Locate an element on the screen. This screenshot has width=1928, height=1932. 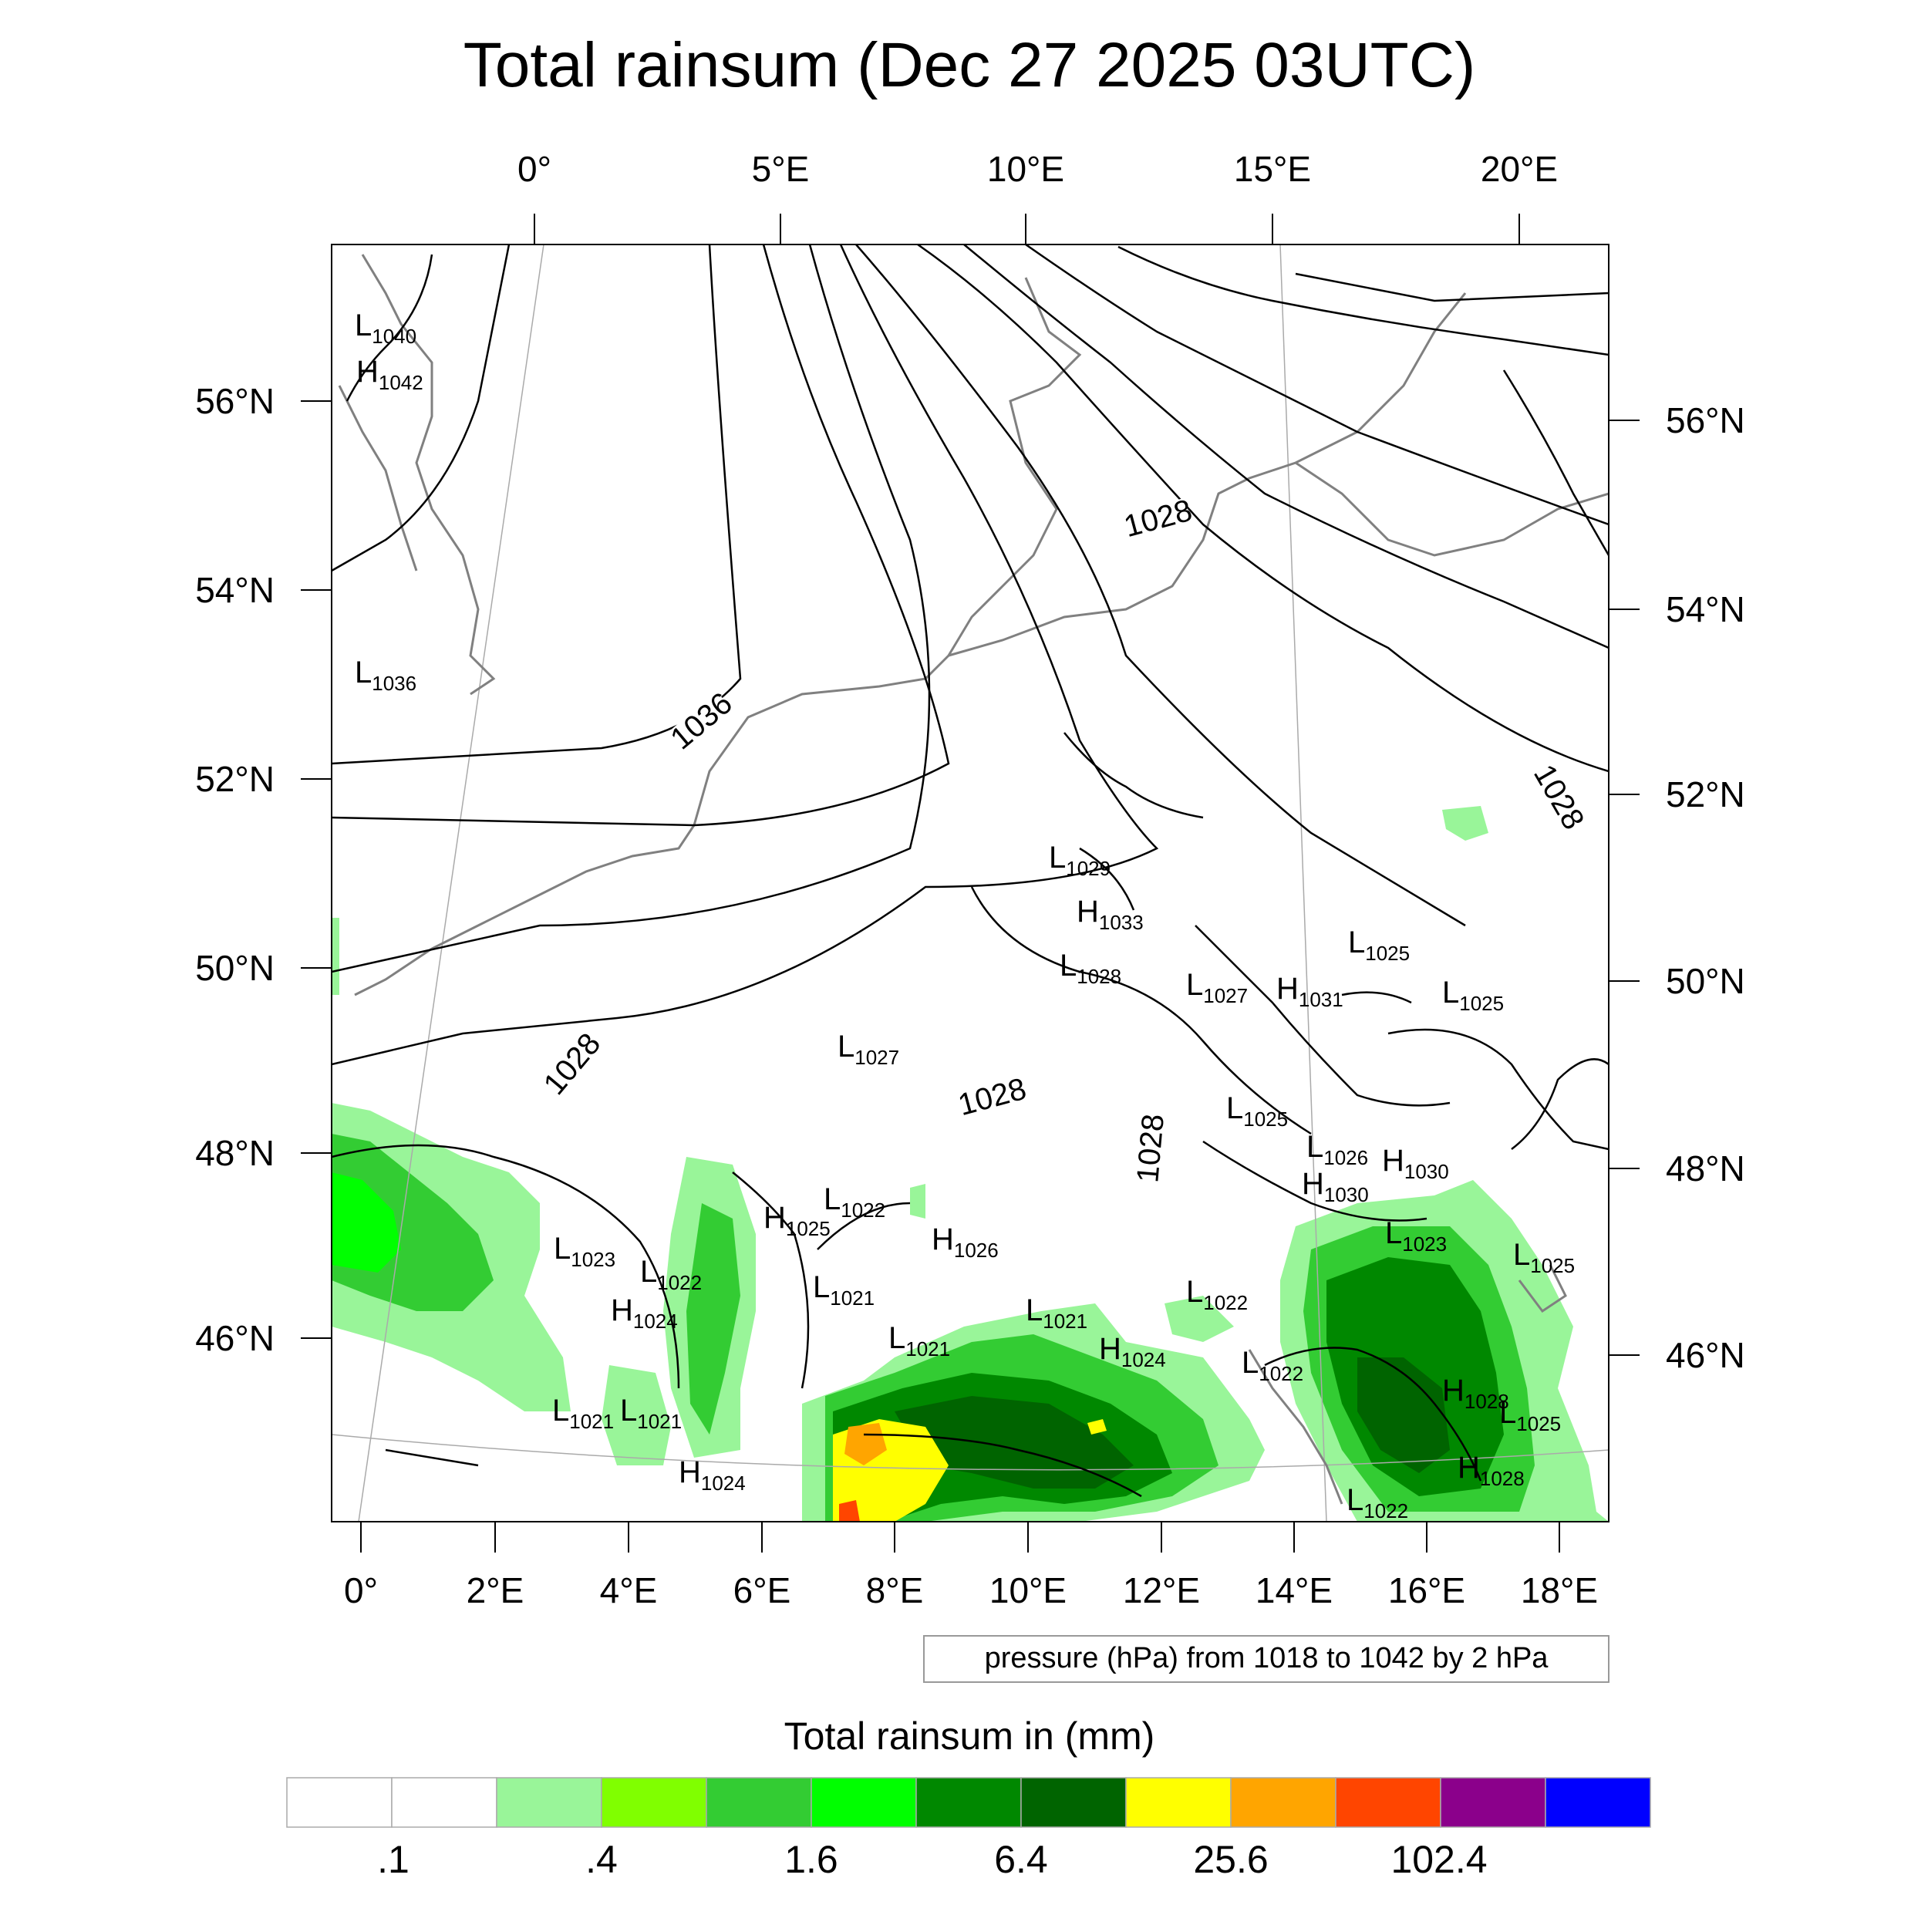
pressure-center: H1042 is located at coordinates (389, 374).